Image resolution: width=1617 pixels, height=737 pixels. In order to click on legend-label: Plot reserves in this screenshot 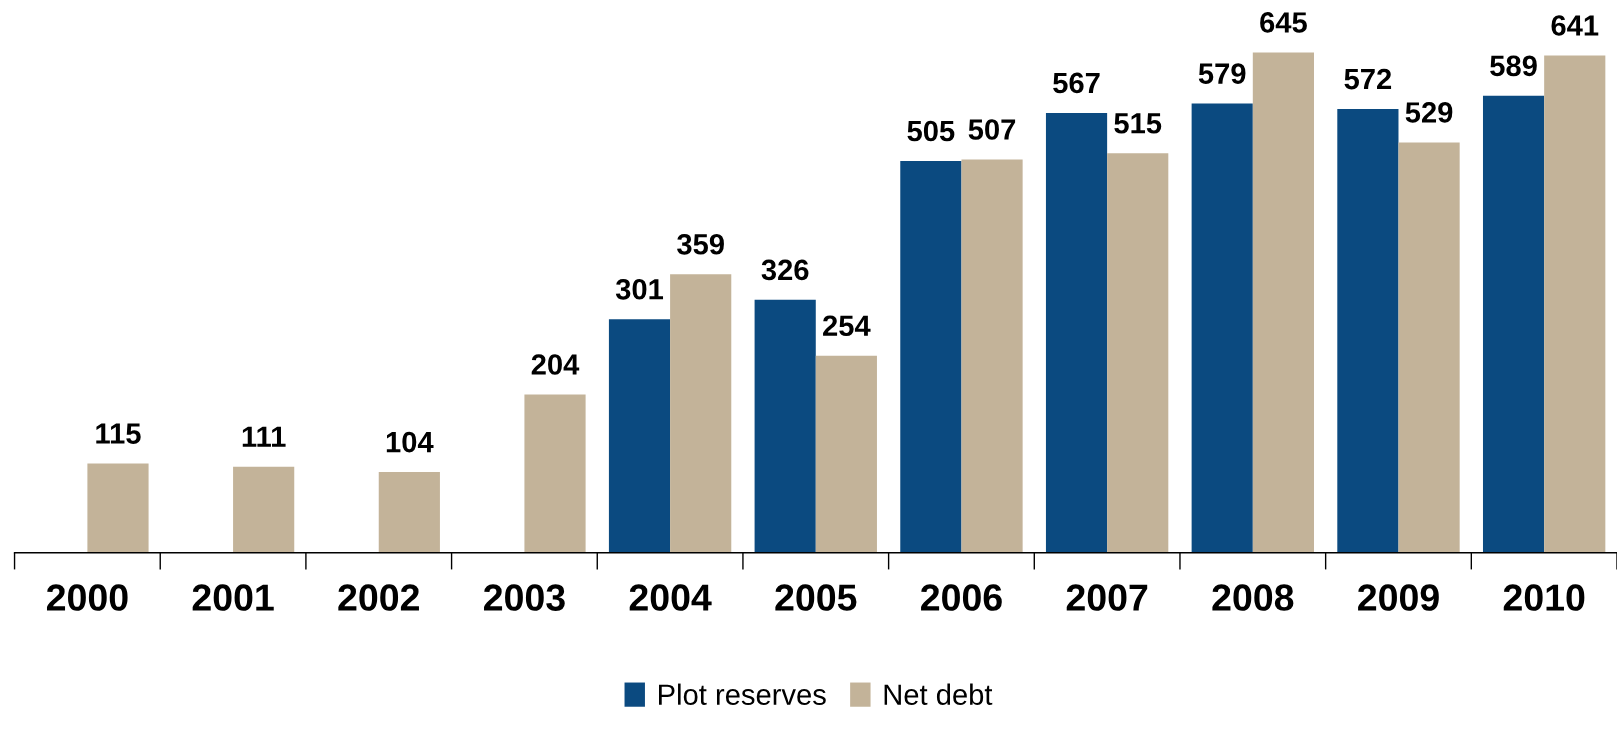, I will do `click(742, 694)`.